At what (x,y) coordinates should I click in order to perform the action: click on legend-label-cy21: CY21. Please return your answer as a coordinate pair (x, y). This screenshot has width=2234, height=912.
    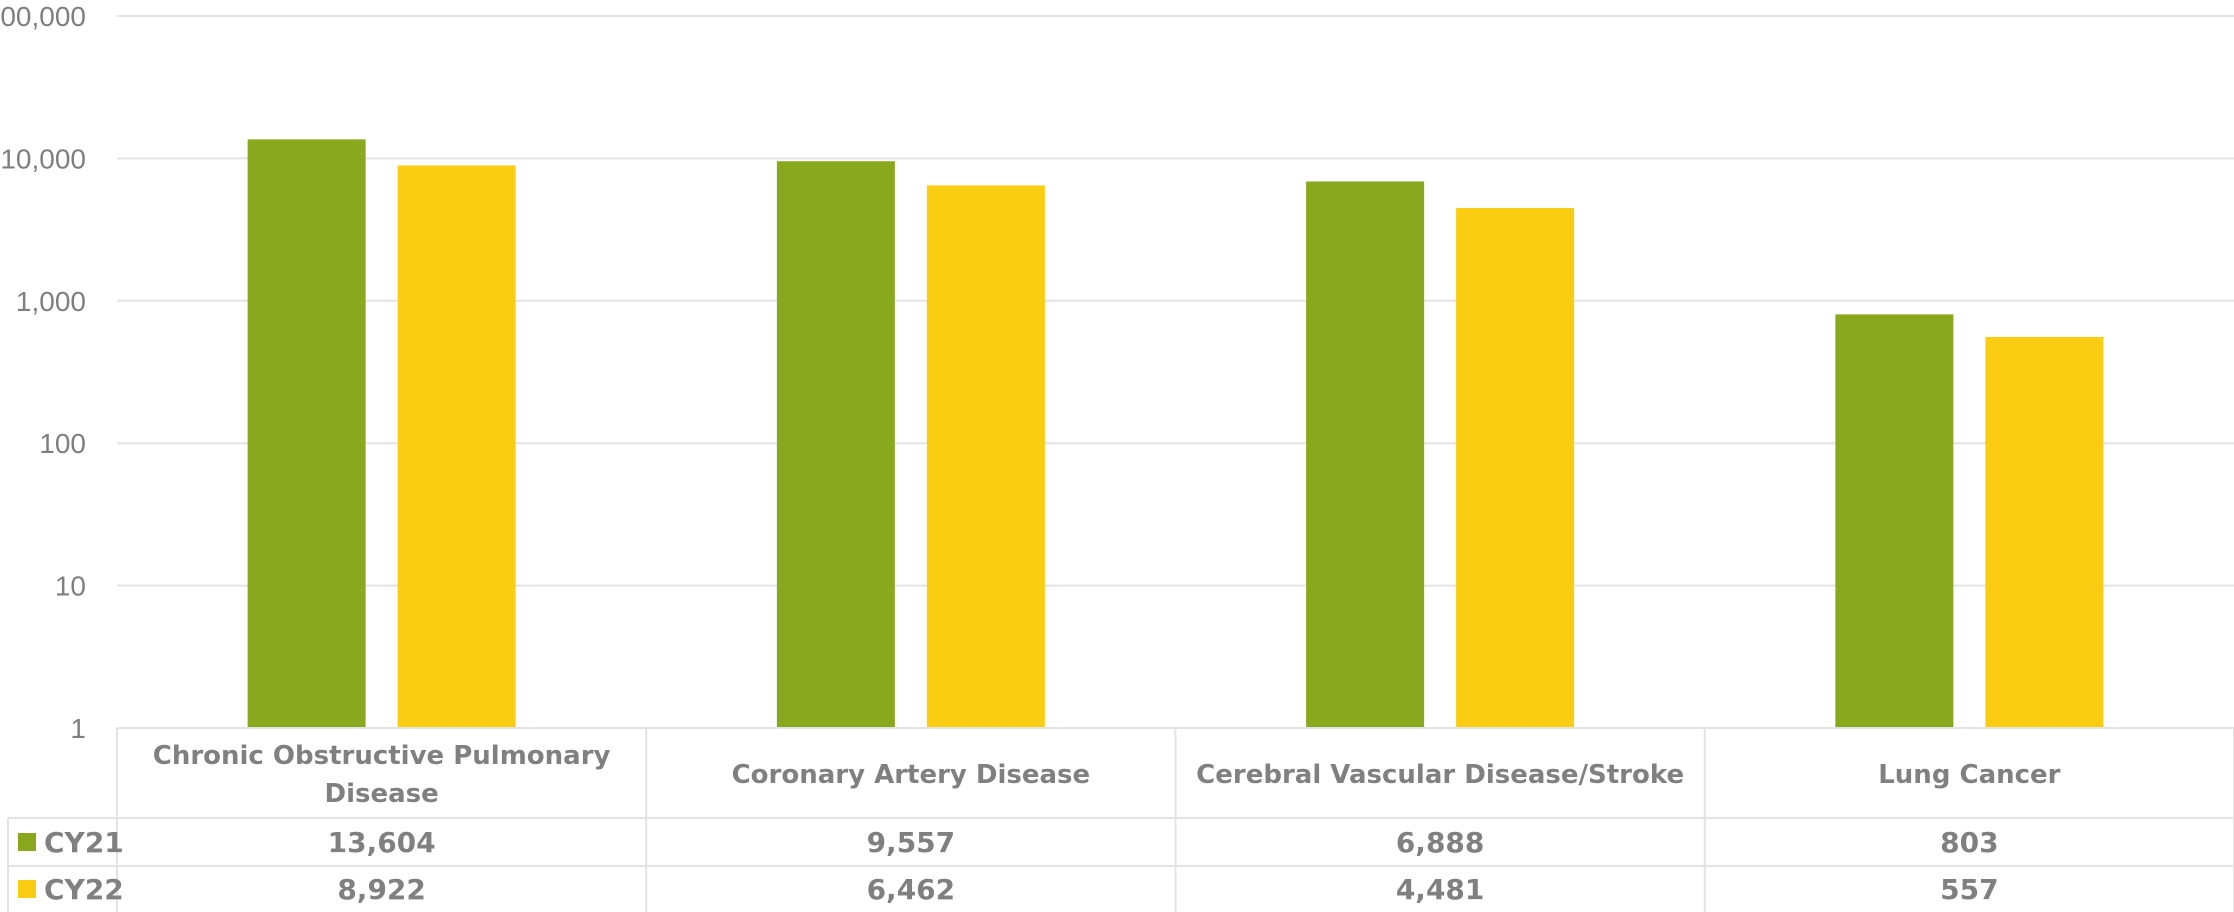
    Looking at the image, I should click on (84, 842).